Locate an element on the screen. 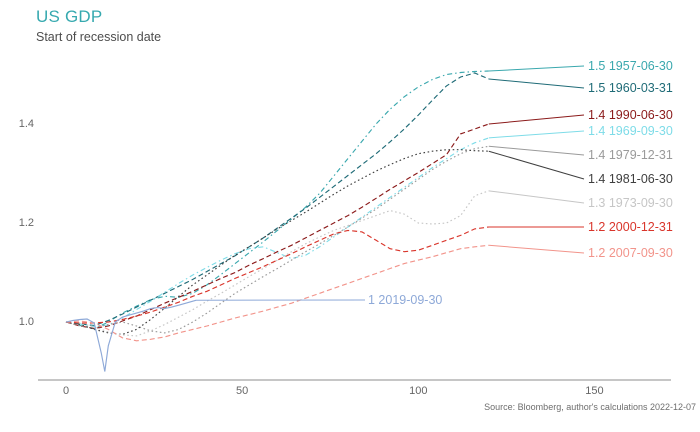 The height and width of the screenshot is (432, 700). y-tick-label: 1.0 is located at coordinates (26, 322).